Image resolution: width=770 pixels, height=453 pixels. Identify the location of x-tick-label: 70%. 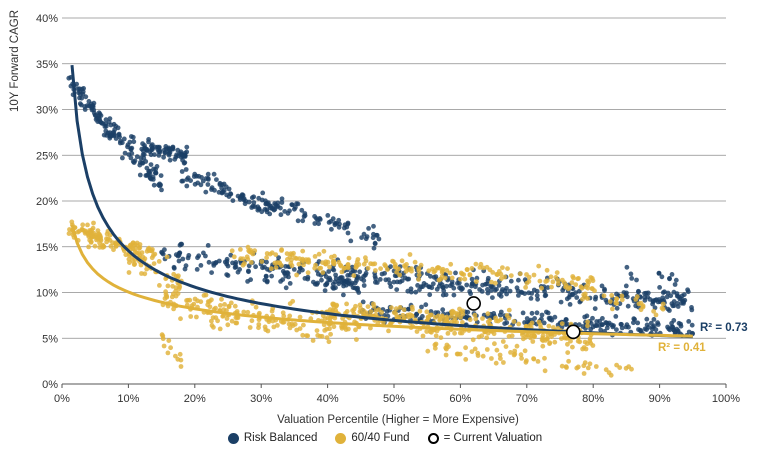
(527, 399).